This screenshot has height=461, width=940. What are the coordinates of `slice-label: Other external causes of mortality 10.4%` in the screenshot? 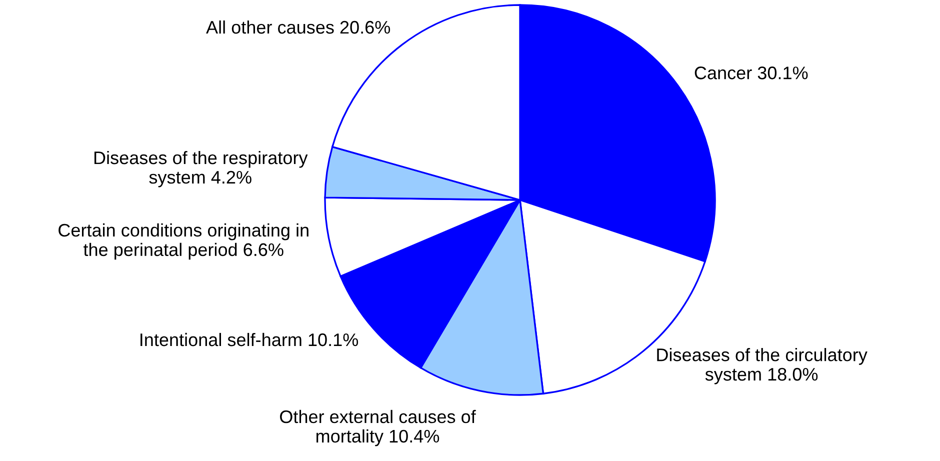 It's located at (378, 428).